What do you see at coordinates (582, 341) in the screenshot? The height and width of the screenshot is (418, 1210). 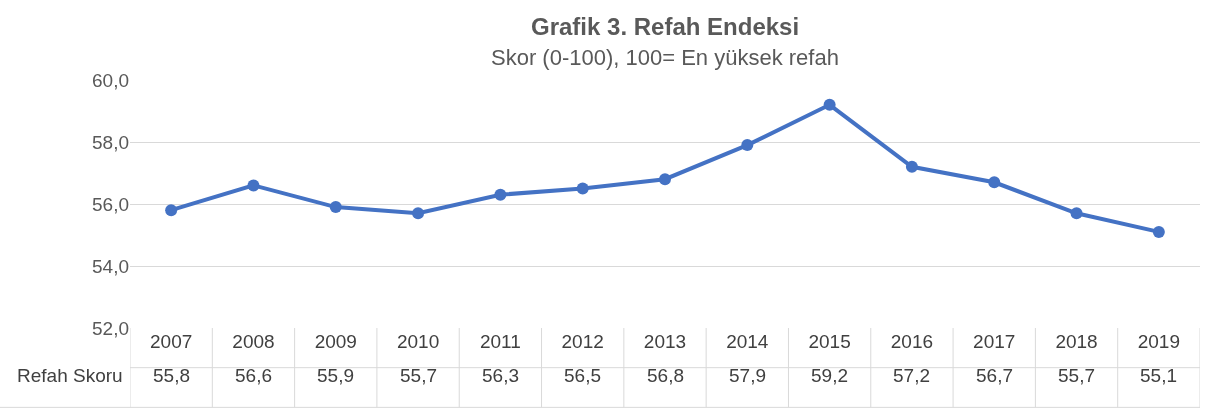 I see `x-tick-label: 2012` at bounding box center [582, 341].